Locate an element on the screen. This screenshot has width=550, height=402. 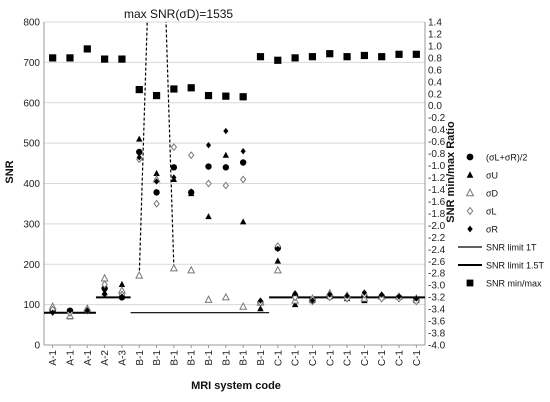
legend-entry: σU is located at coordinates (482, 176).